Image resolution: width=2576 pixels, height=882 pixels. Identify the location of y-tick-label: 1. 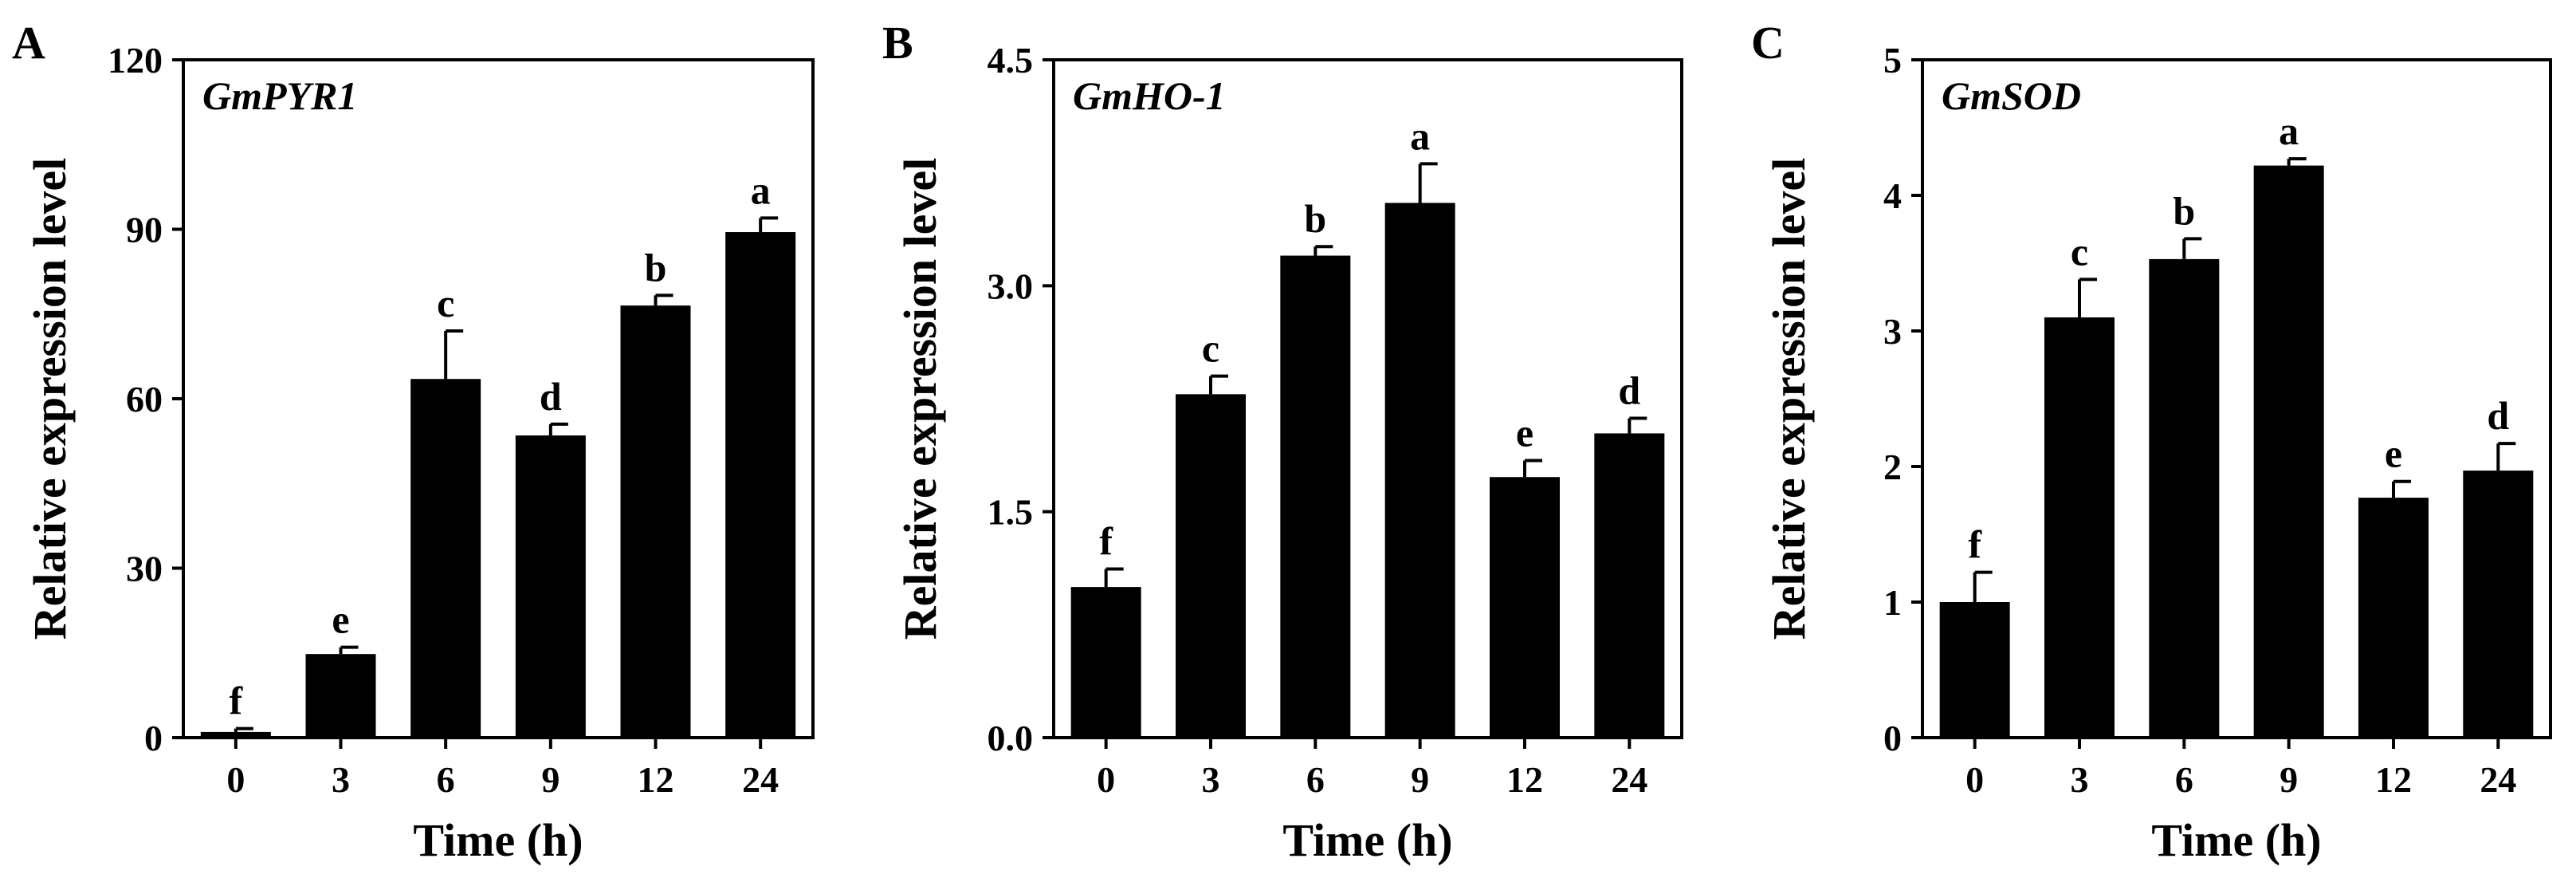
(1893, 602).